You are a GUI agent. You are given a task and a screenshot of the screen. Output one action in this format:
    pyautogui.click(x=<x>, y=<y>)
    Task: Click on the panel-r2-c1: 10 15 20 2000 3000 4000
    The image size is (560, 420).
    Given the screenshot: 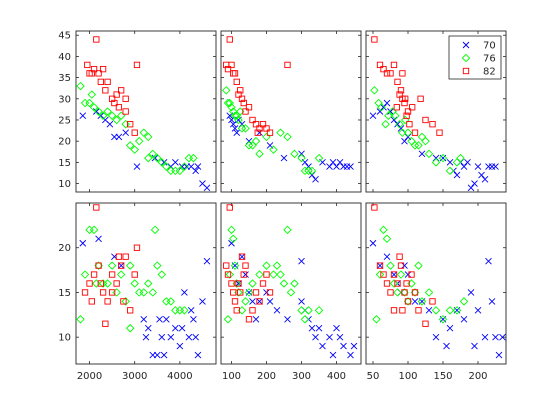 What is the action you would take?
    pyautogui.click(x=137, y=292)
    